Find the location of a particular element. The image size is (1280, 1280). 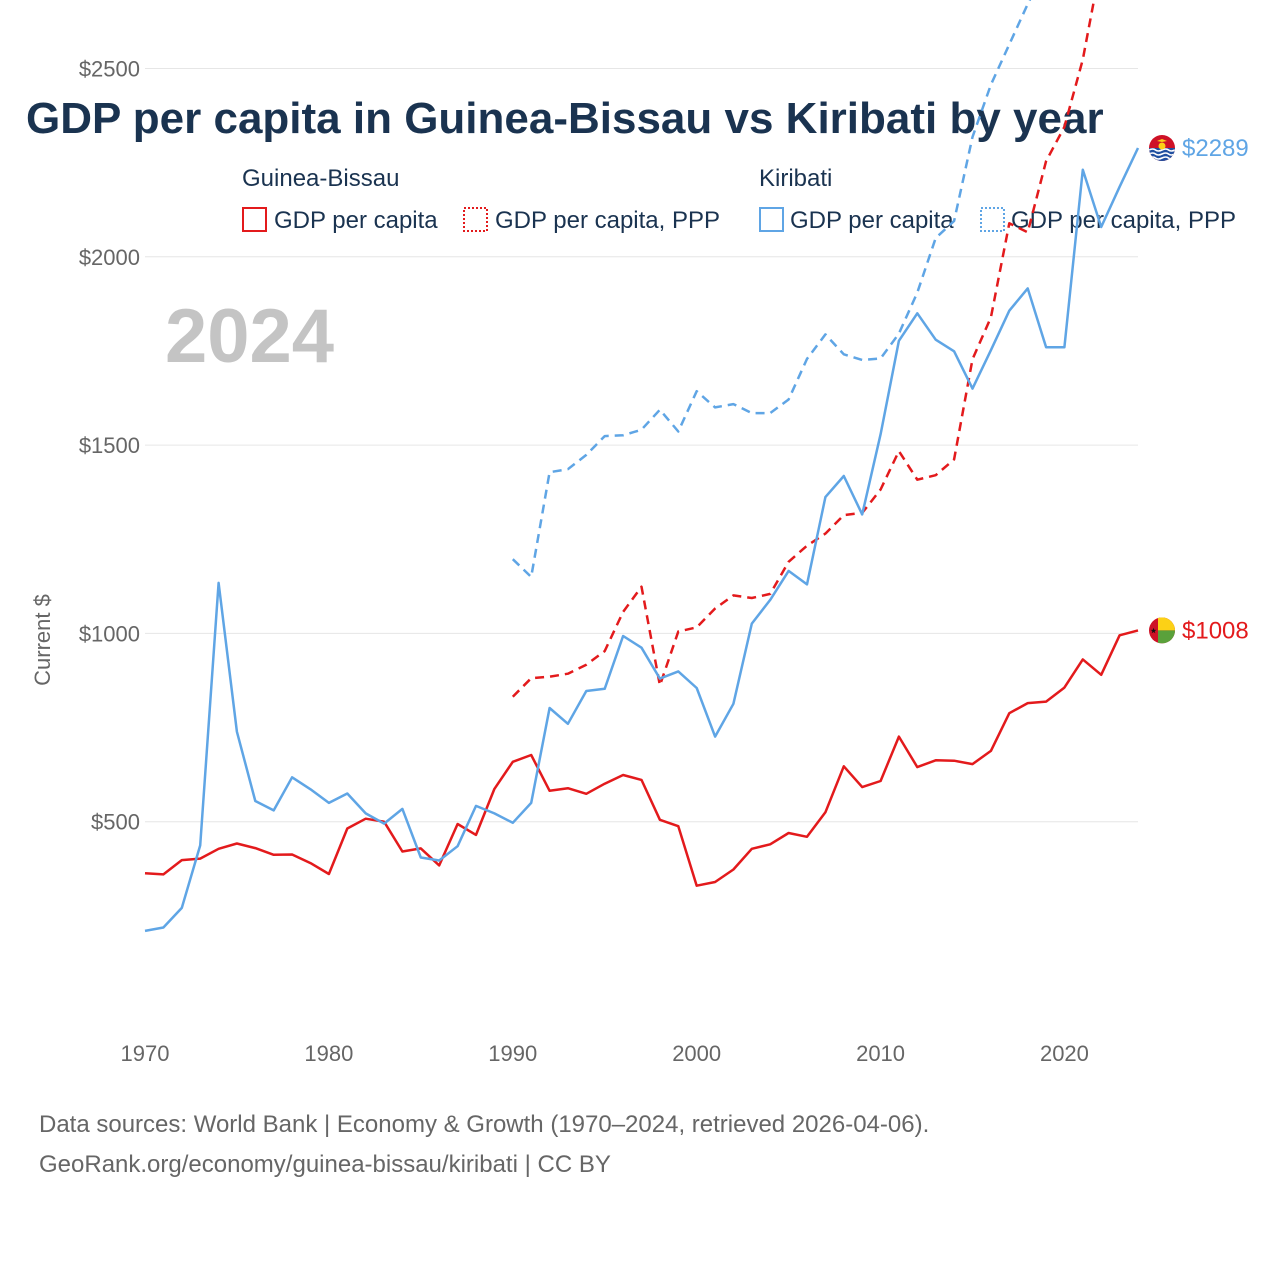

x-tick-label: 1990 is located at coordinates (512, 1053).